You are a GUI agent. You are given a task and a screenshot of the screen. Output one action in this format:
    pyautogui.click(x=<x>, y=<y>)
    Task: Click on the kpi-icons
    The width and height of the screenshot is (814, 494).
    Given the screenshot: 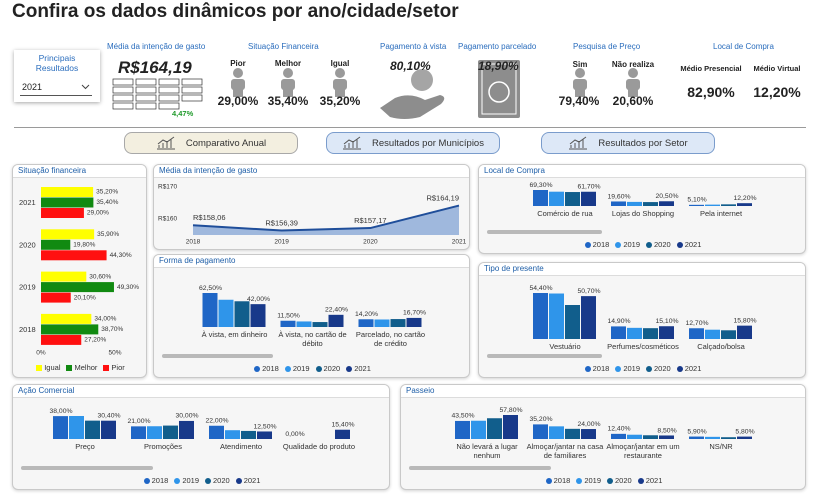 What is the action you would take?
    pyautogui.click(x=376, y=89)
    